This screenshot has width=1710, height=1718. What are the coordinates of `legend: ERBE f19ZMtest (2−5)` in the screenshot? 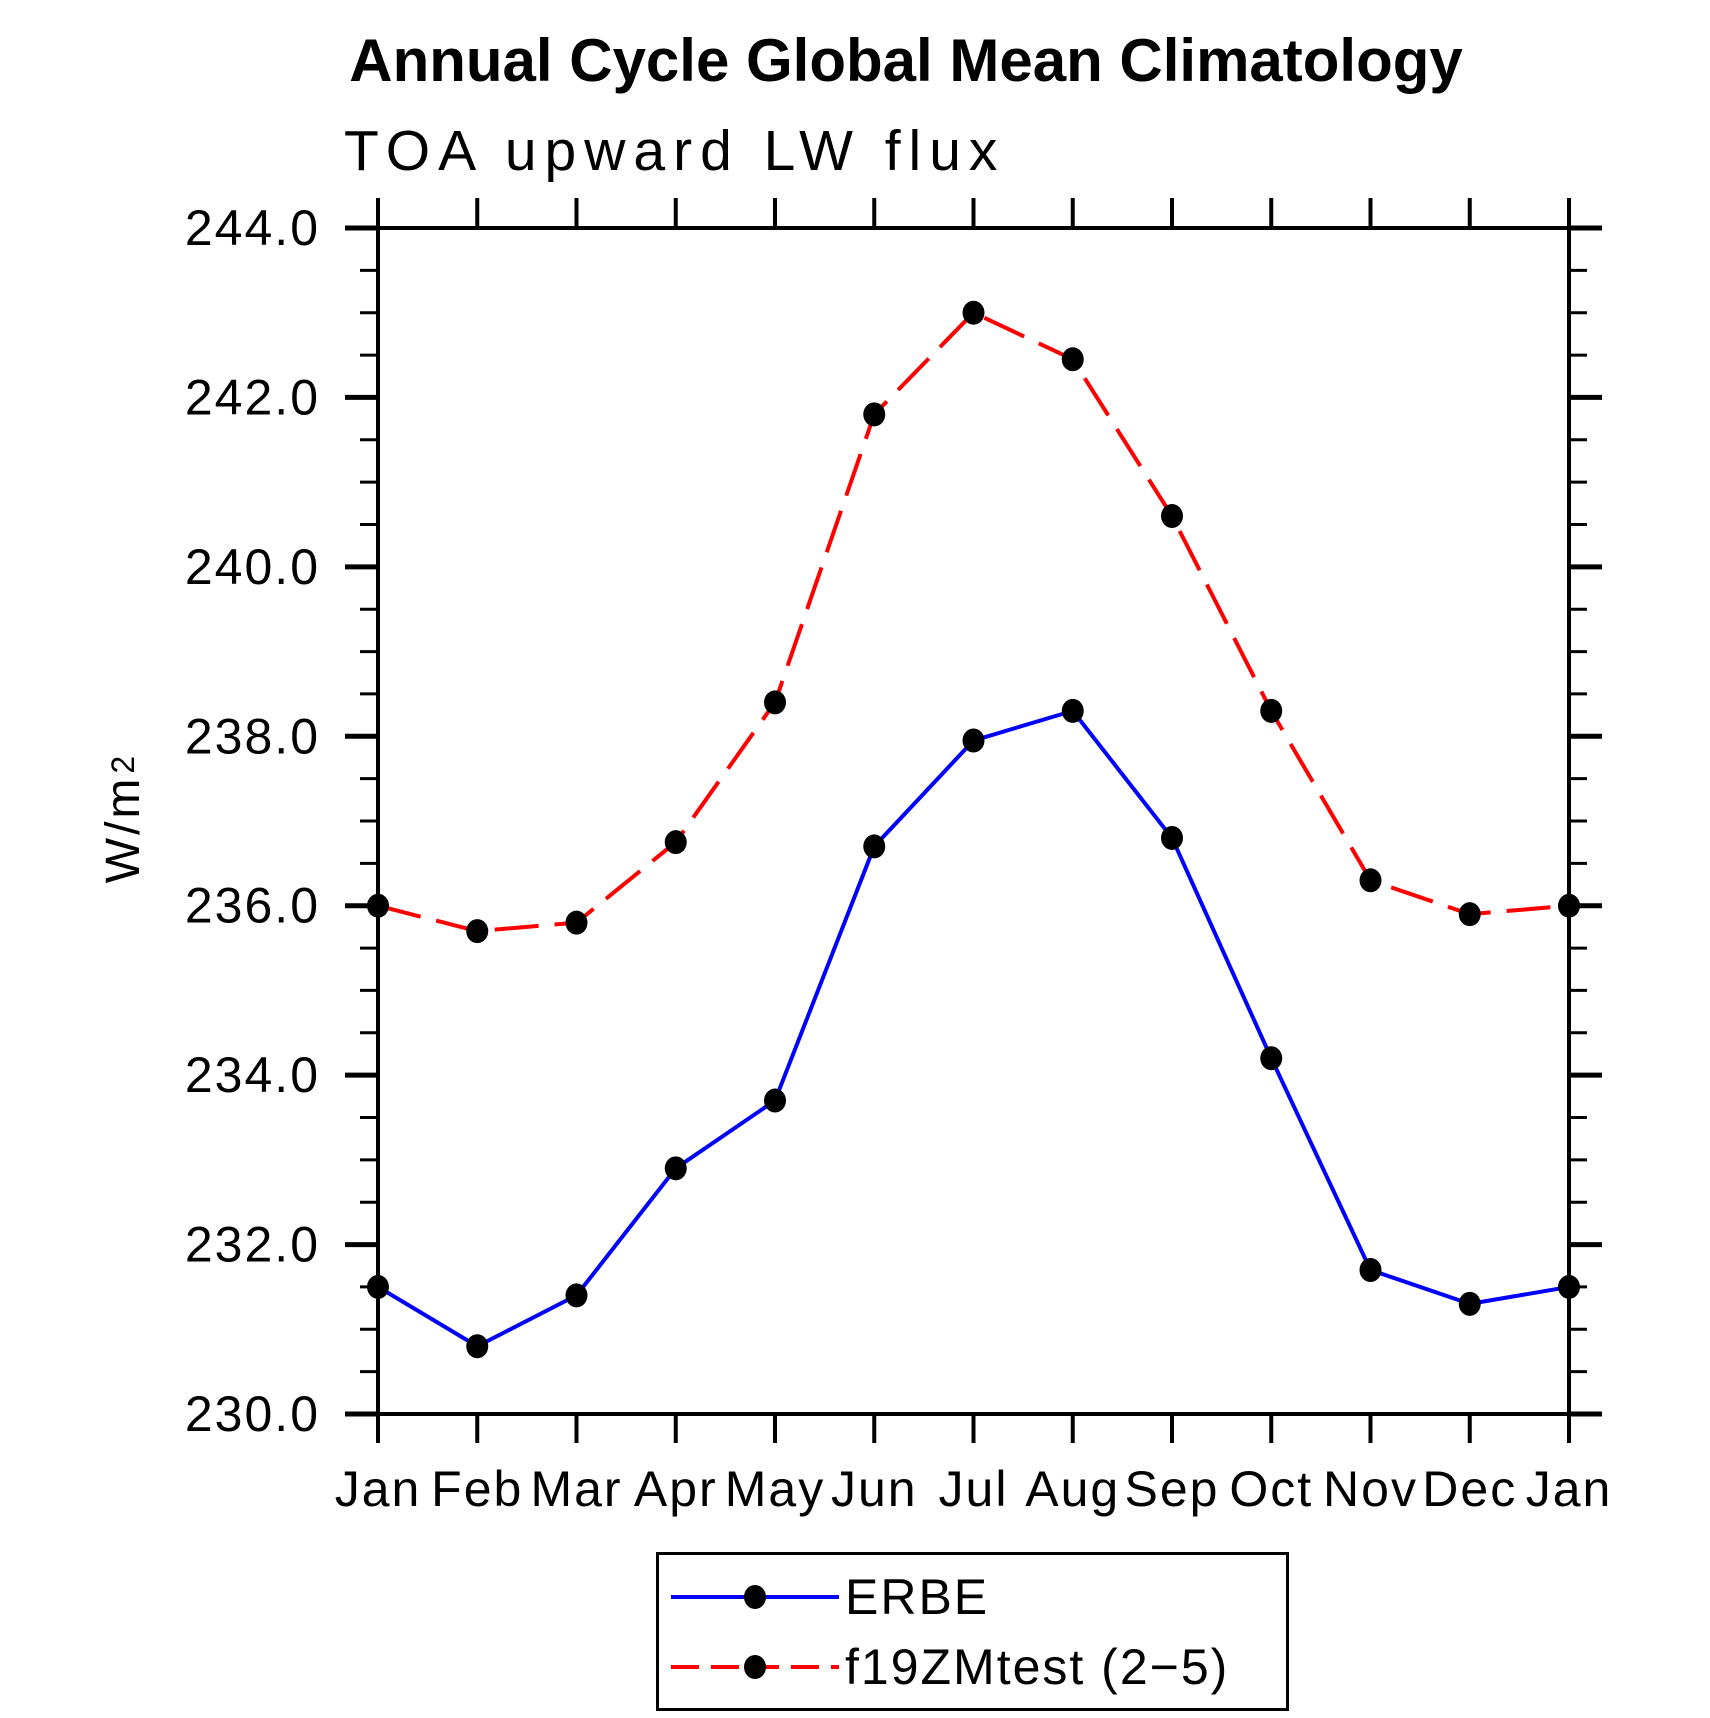 It's located at (972, 1631).